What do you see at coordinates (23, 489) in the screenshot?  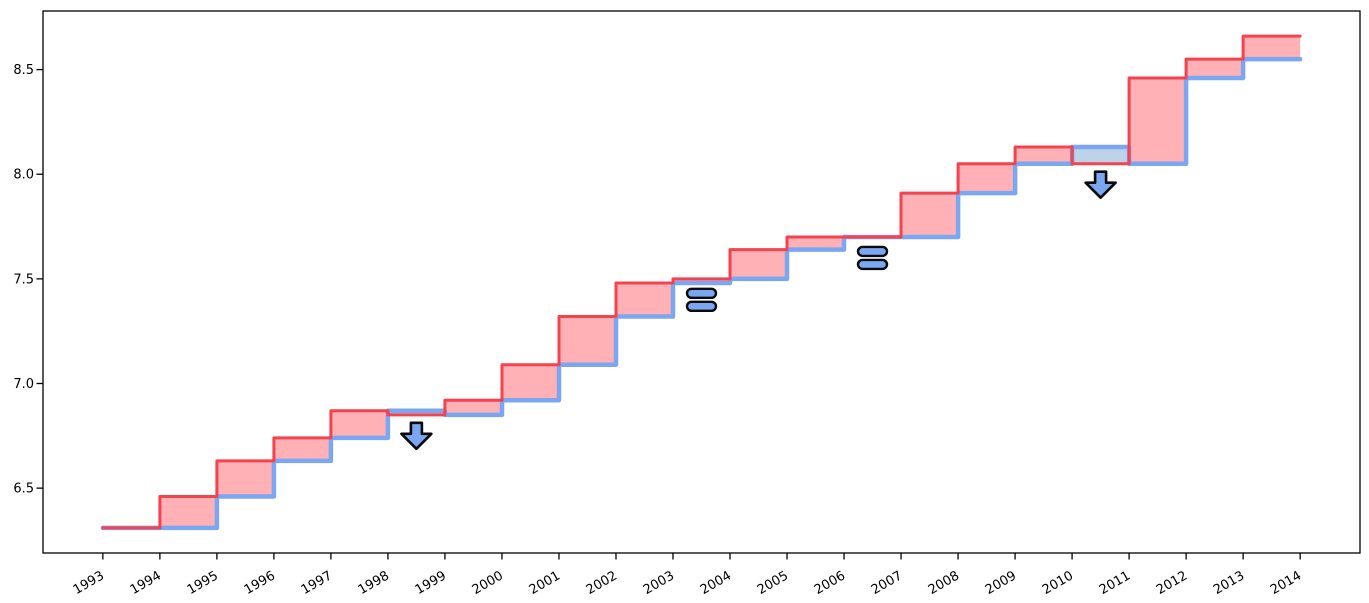 I see `y-tick-label: 6.5` at bounding box center [23, 489].